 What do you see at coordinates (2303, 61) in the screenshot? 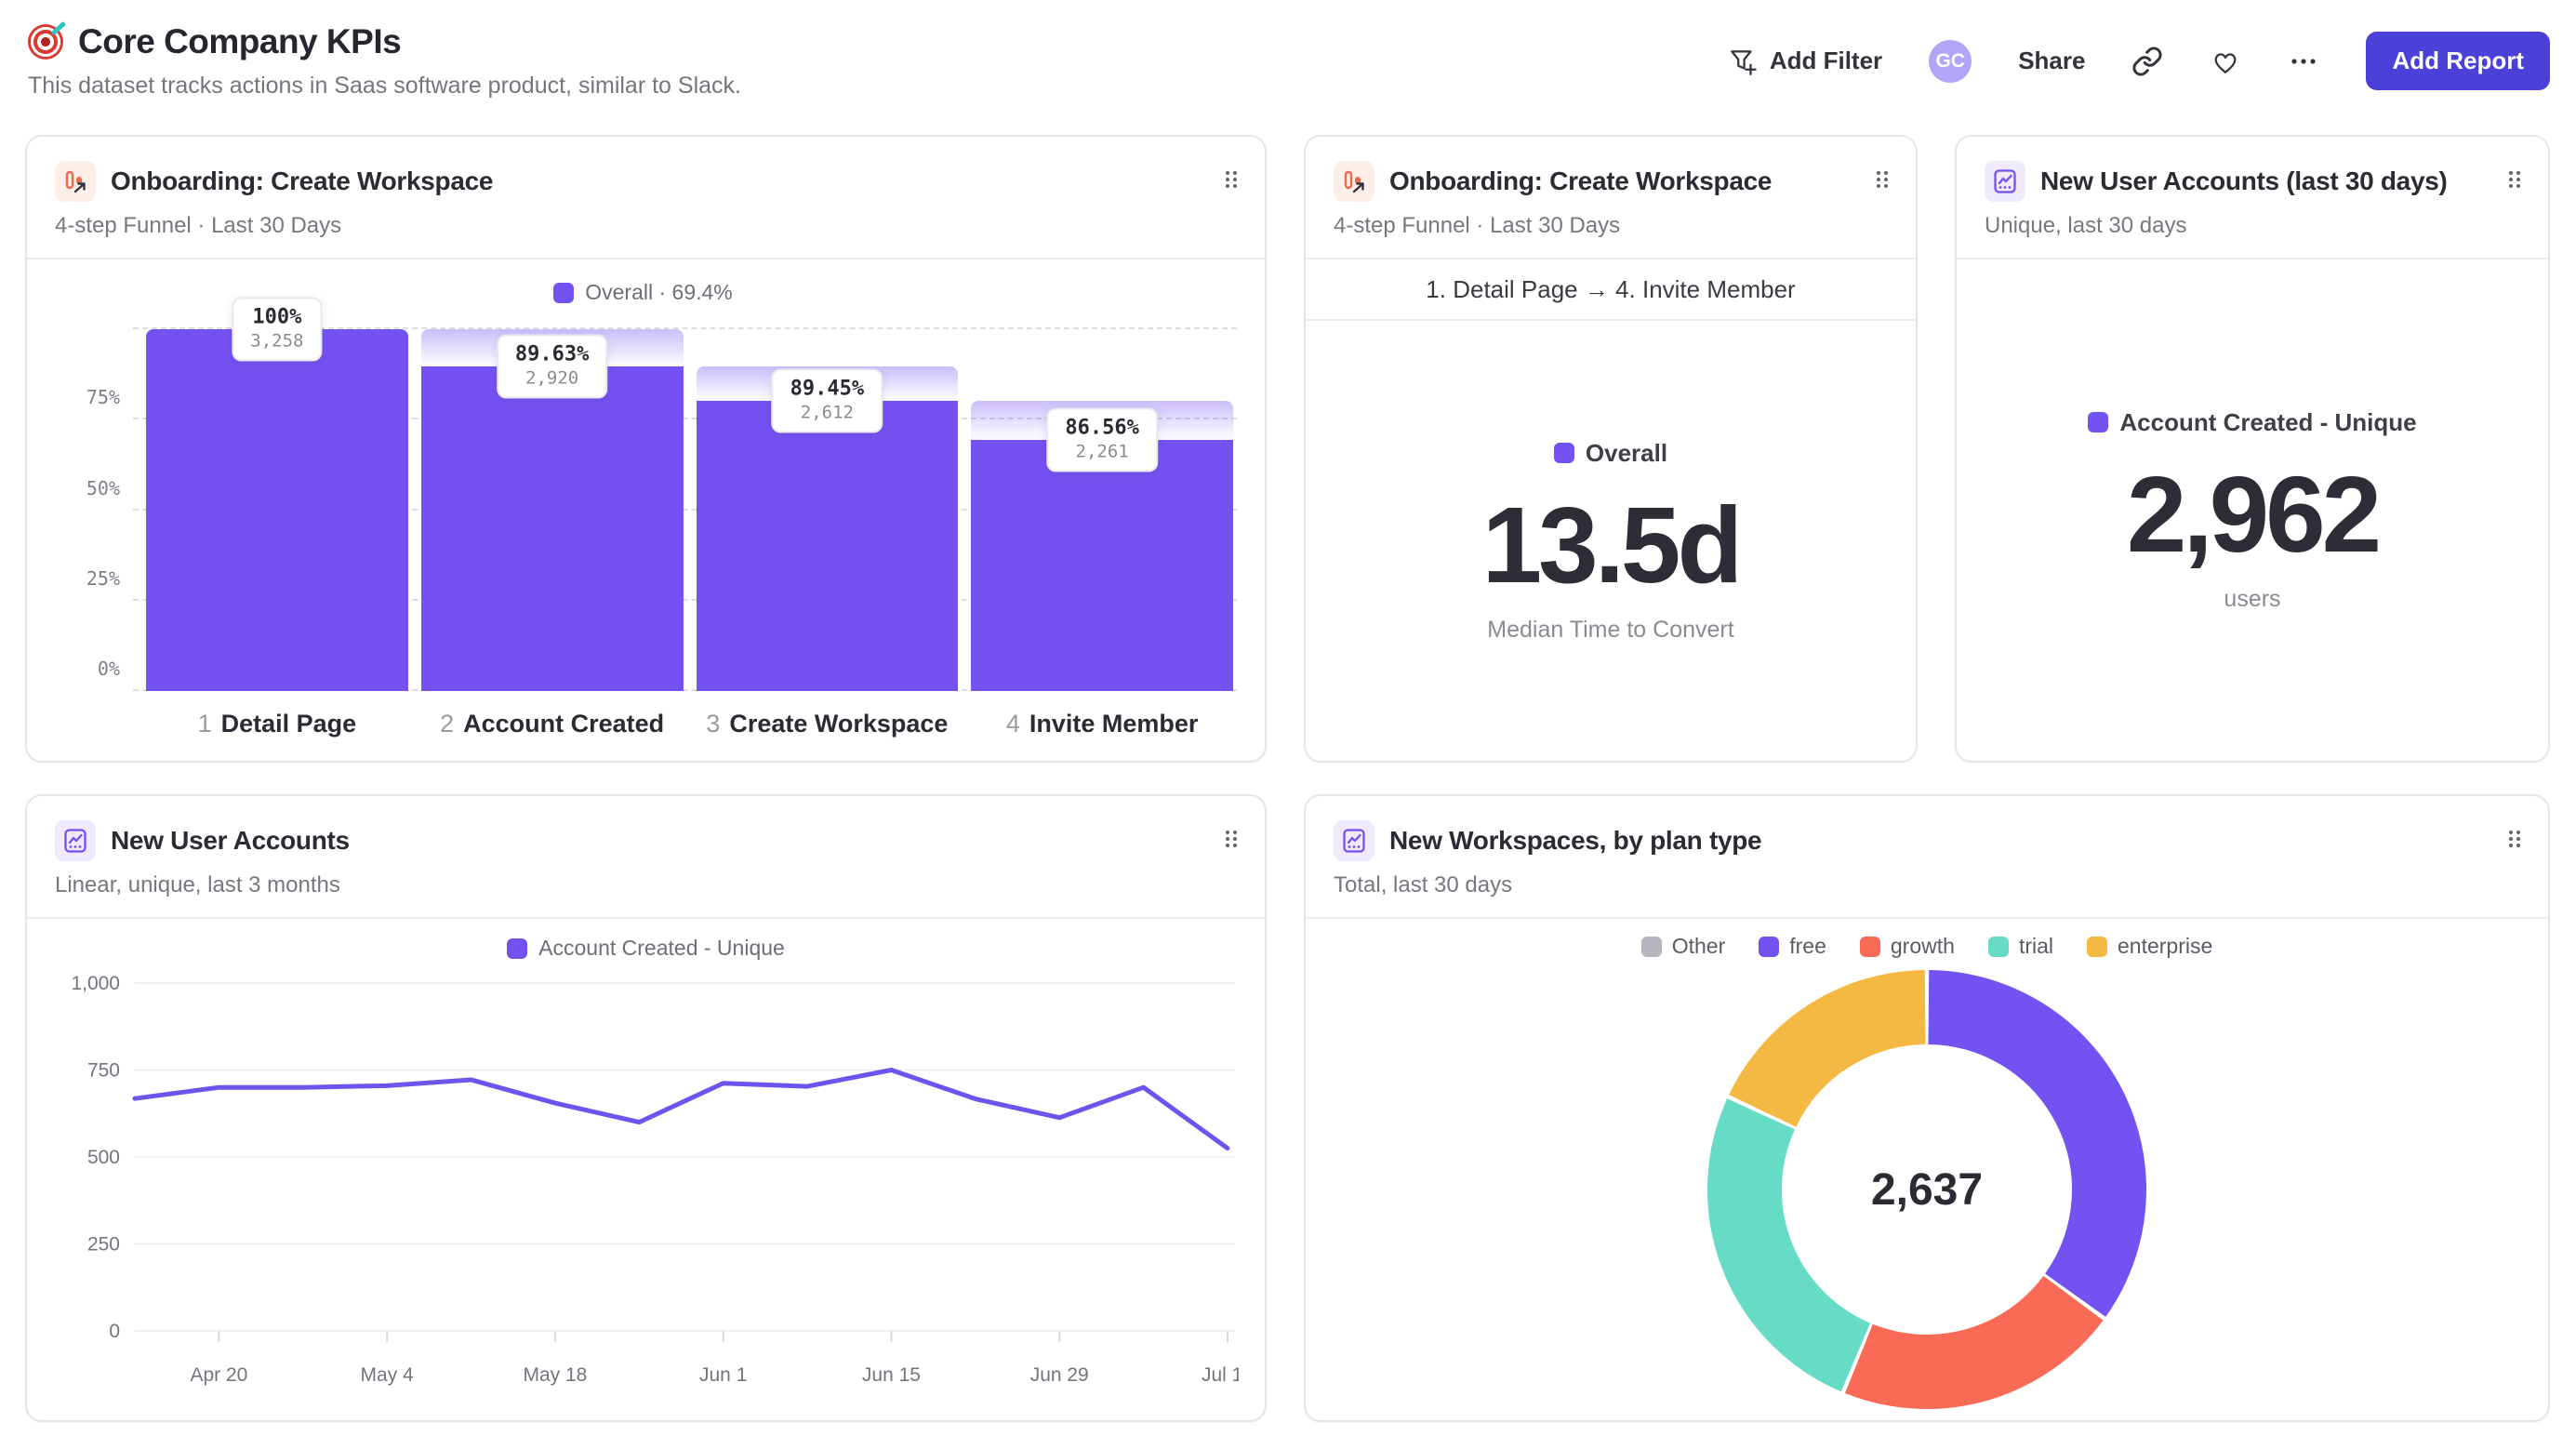
I see `more-options-icon` at bounding box center [2303, 61].